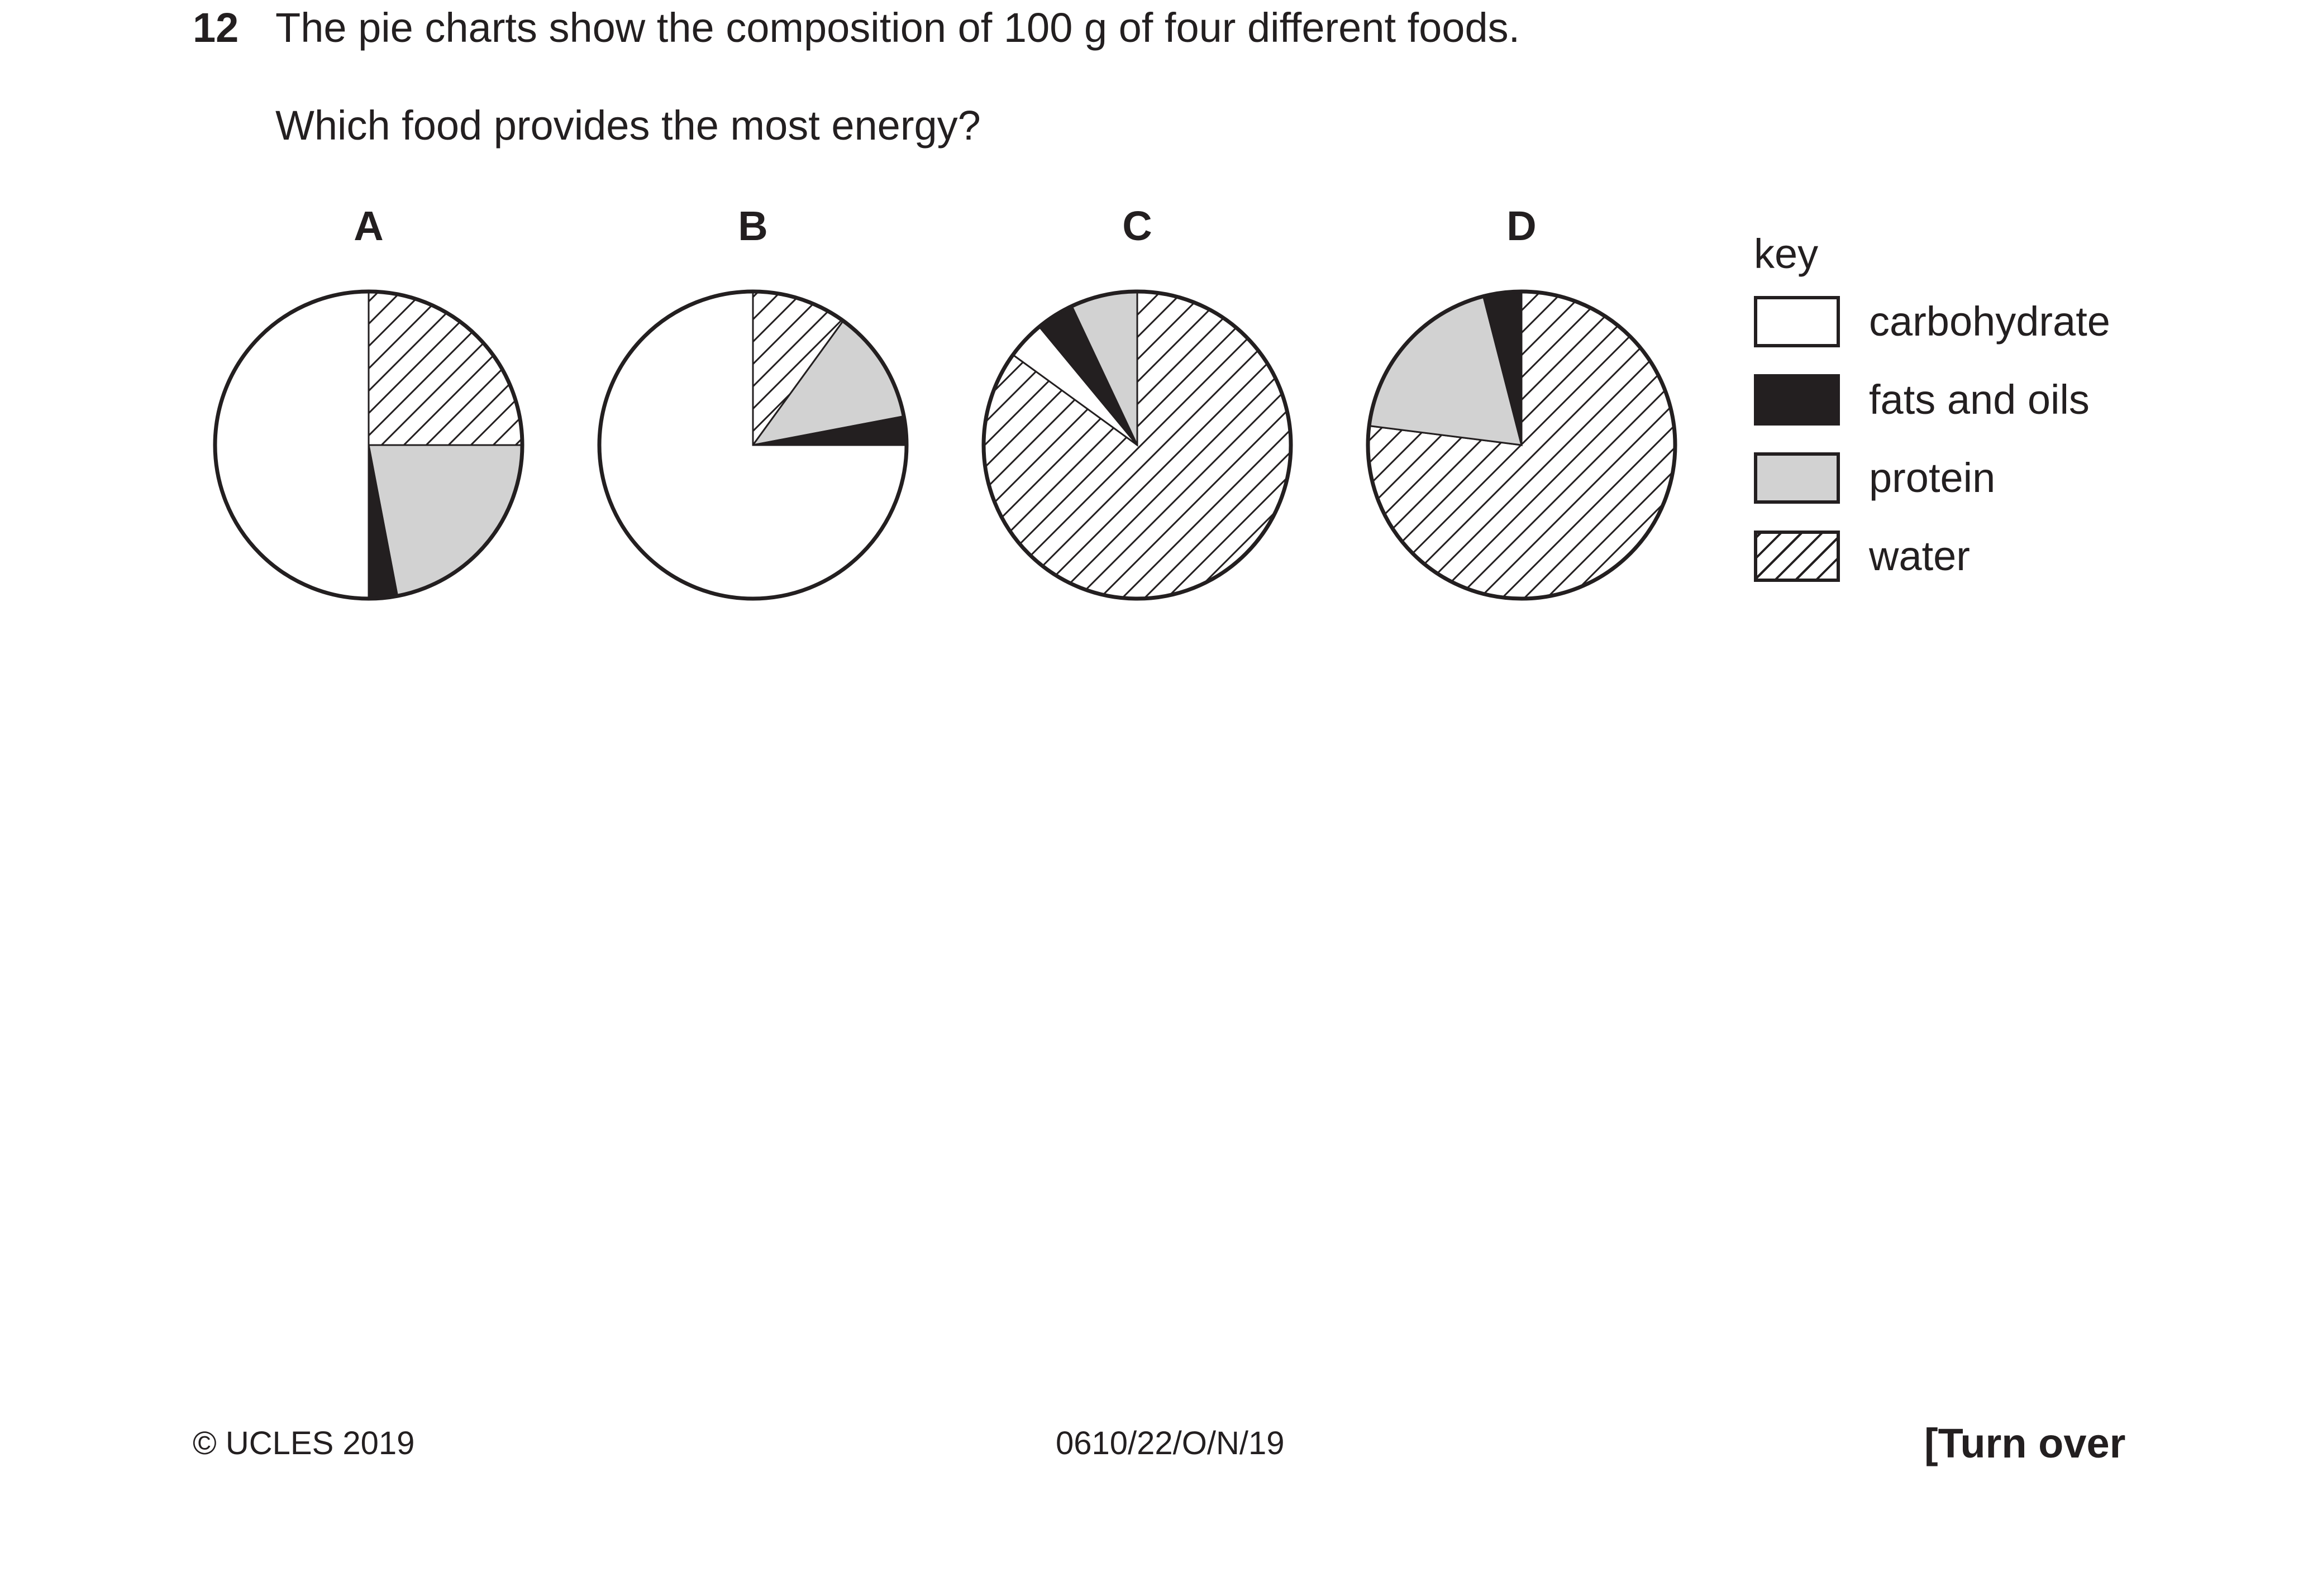 The height and width of the screenshot is (1596, 2308). What do you see at coordinates (1932, 478) in the screenshot?
I see `key-label: protein` at bounding box center [1932, 478].